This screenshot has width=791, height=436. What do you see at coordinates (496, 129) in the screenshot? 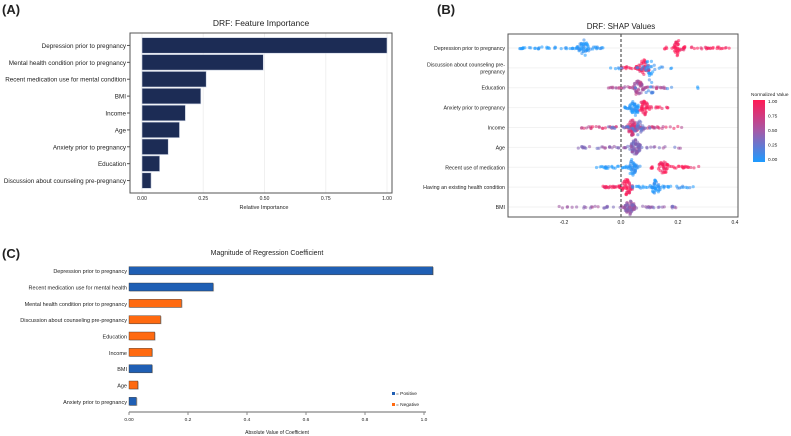
I see `feature-label: Income` at bounding box center [496, 129].